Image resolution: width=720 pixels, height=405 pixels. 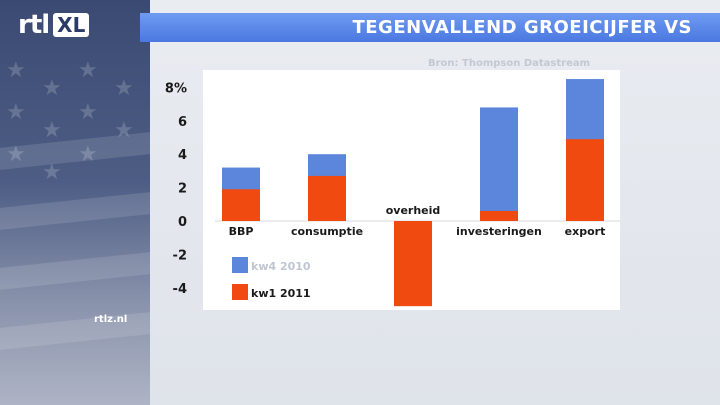 What do you see at coordinates (182, 155) in the screenshot?
I see `y-tick-label: 4` at bounding box center [182, 155].